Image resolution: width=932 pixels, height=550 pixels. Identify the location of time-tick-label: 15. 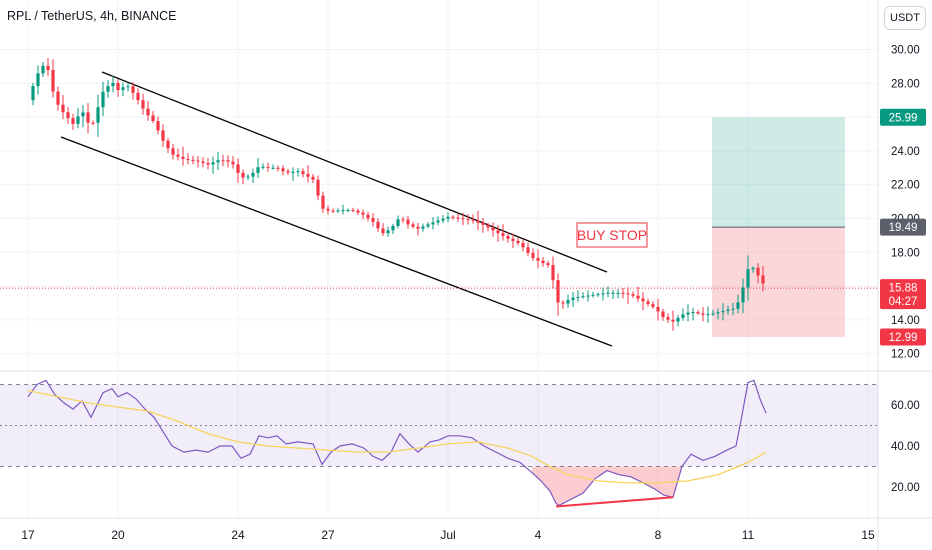
(868, 535).